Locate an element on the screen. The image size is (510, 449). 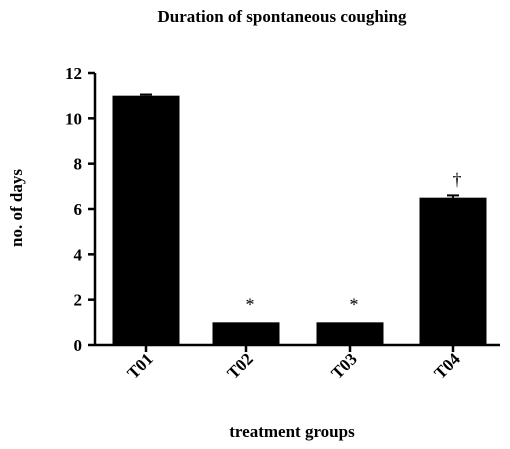
y-tick-label-2: 2 is located at coordinates (78, 300).